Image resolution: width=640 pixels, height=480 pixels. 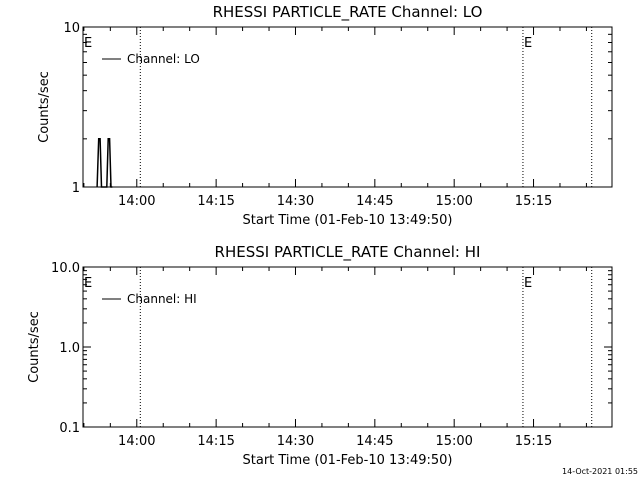 I want to click on panel-1-x-tick-label: 14:45, so click(x=374, y=201).